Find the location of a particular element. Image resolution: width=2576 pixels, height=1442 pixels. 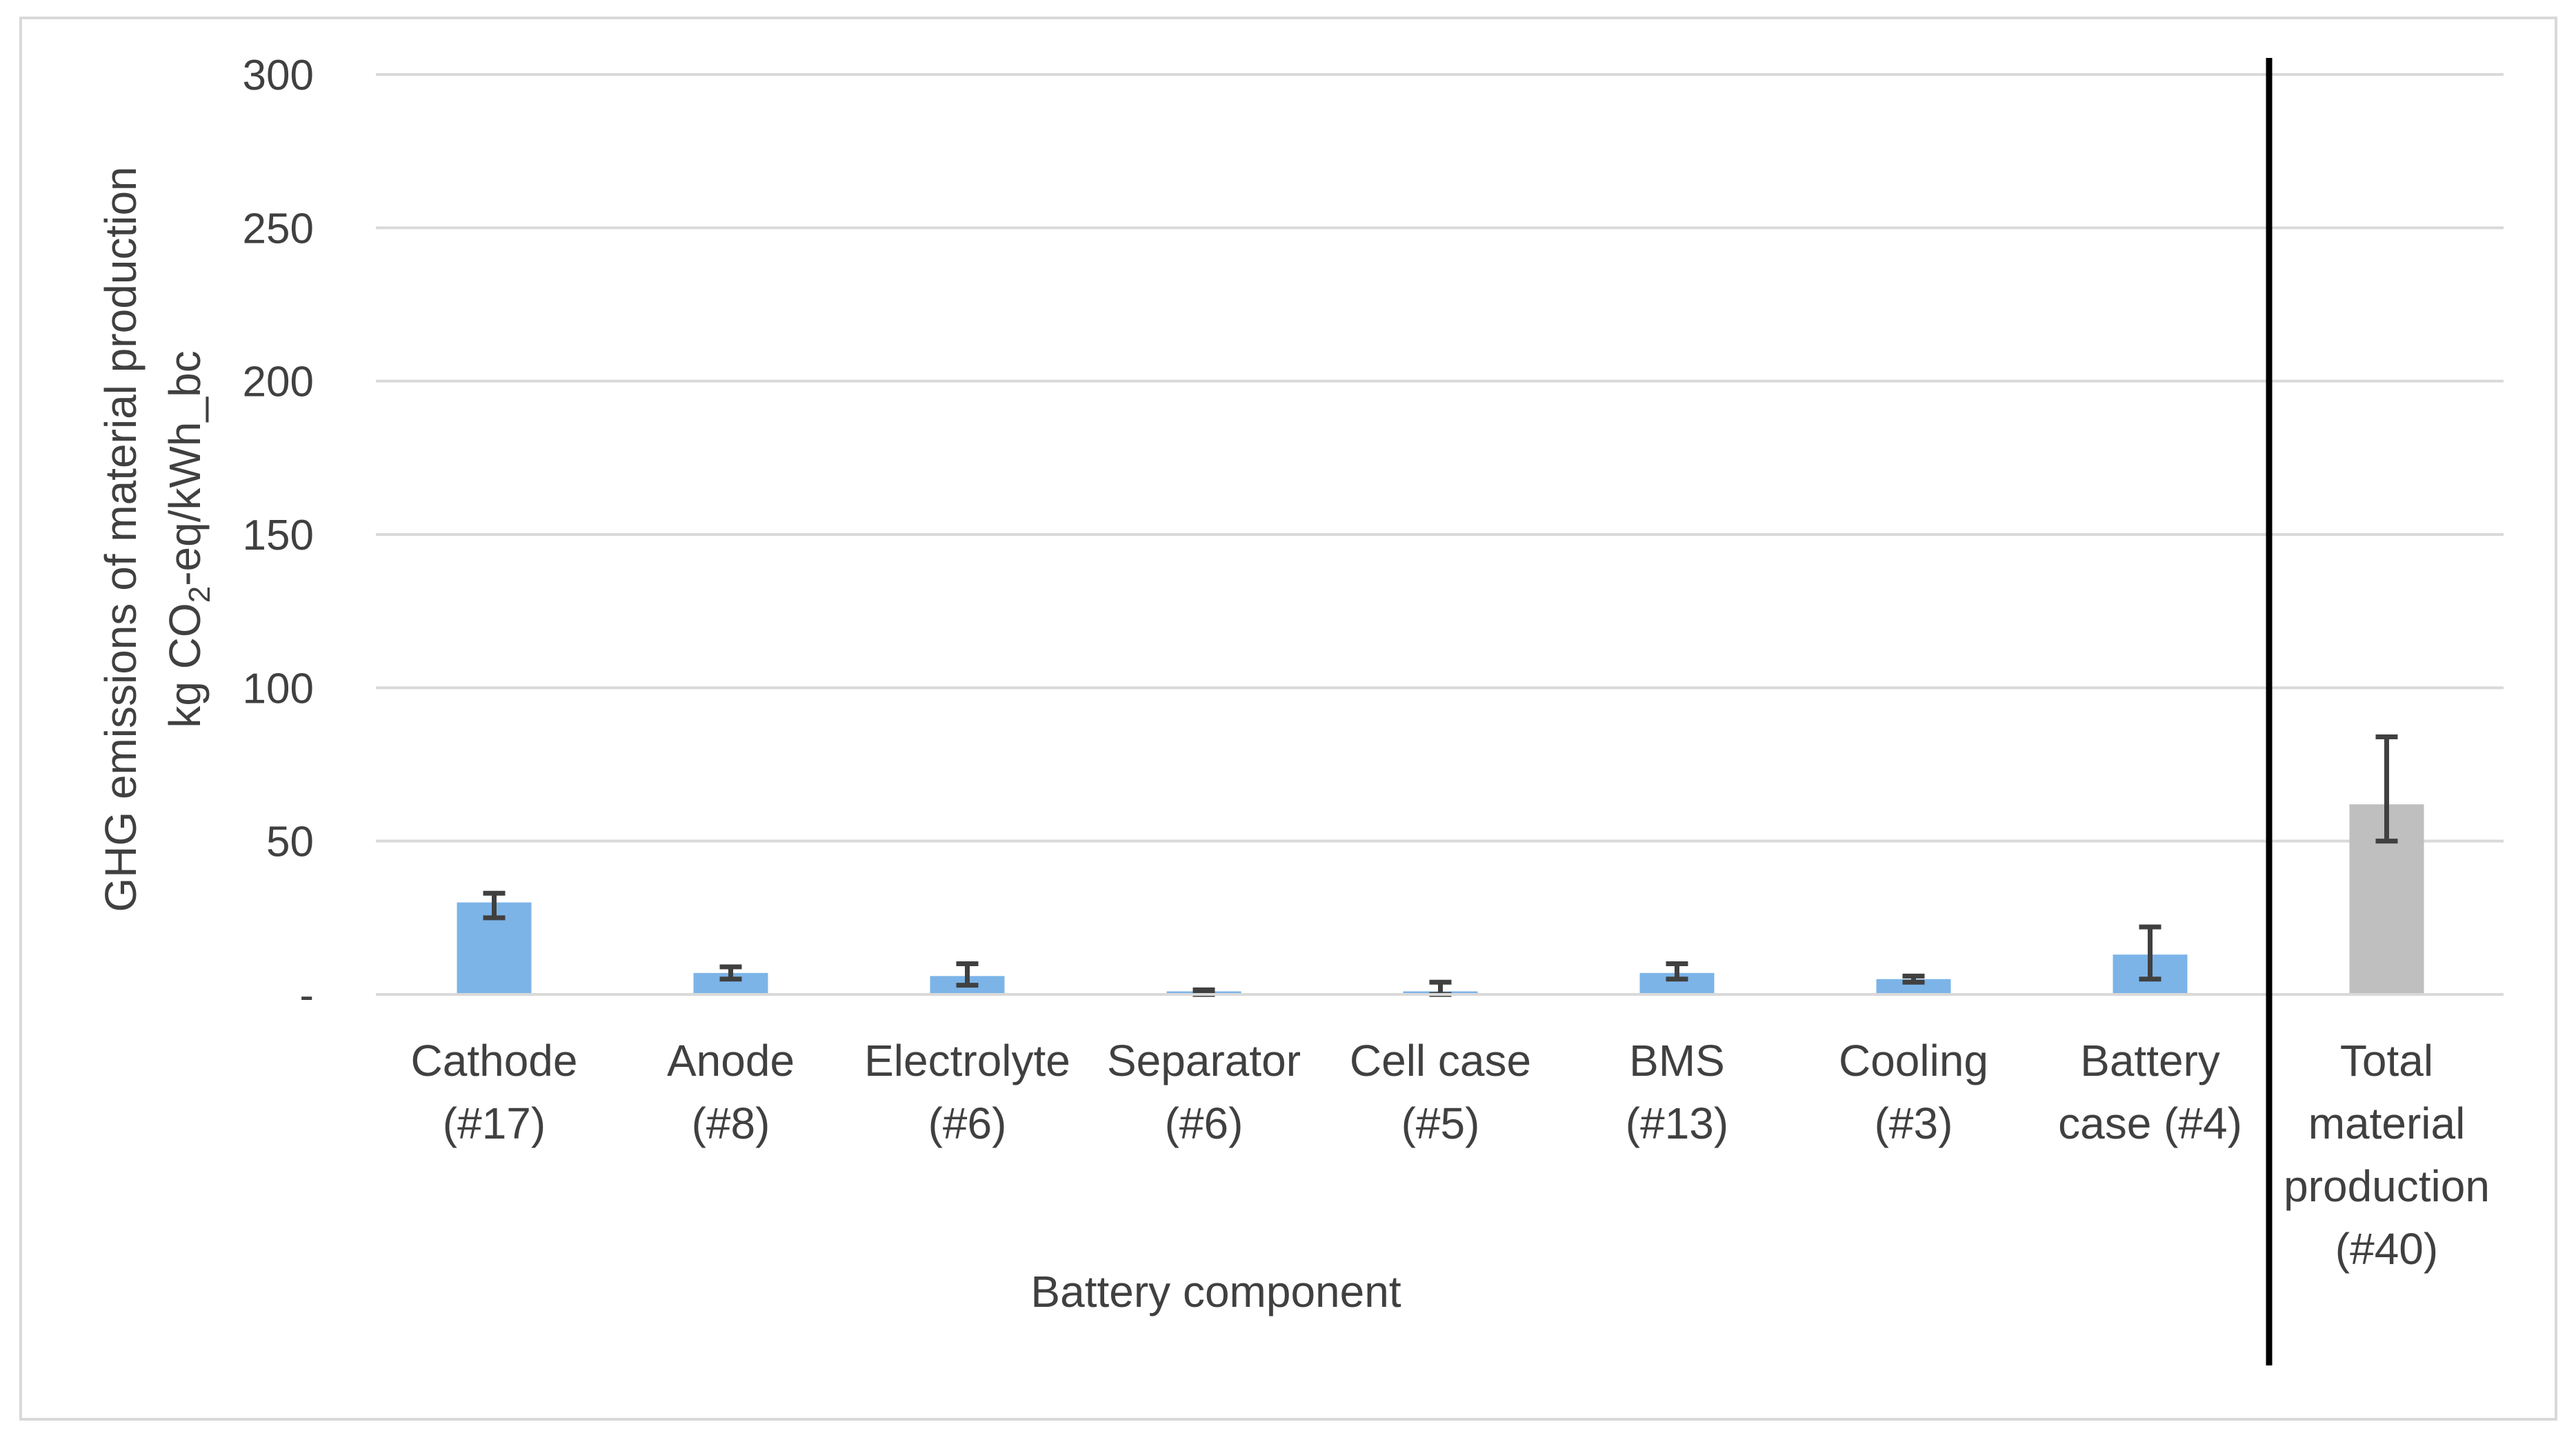

y-axis-title-line-2: kg CO2-eq/kWh_bc is located at coordinates (188, 539).